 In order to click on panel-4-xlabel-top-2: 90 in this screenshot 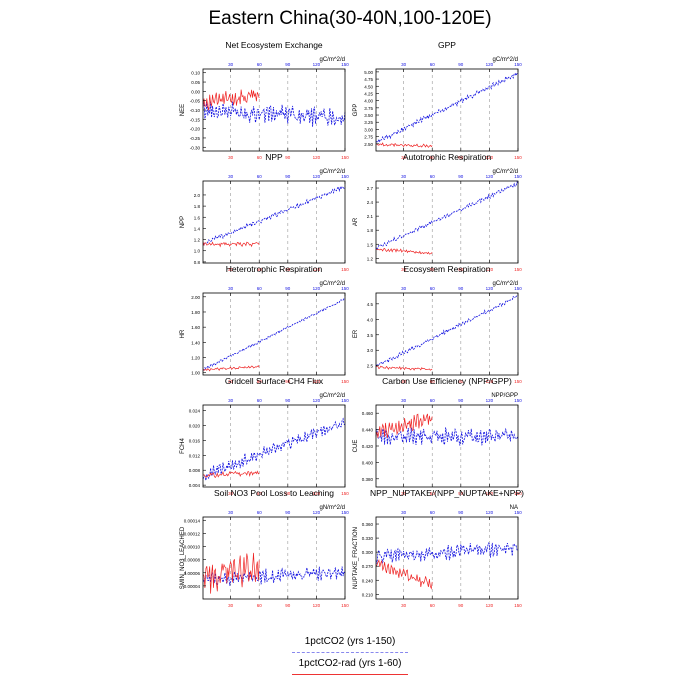, I will do `click(288, 288)`.